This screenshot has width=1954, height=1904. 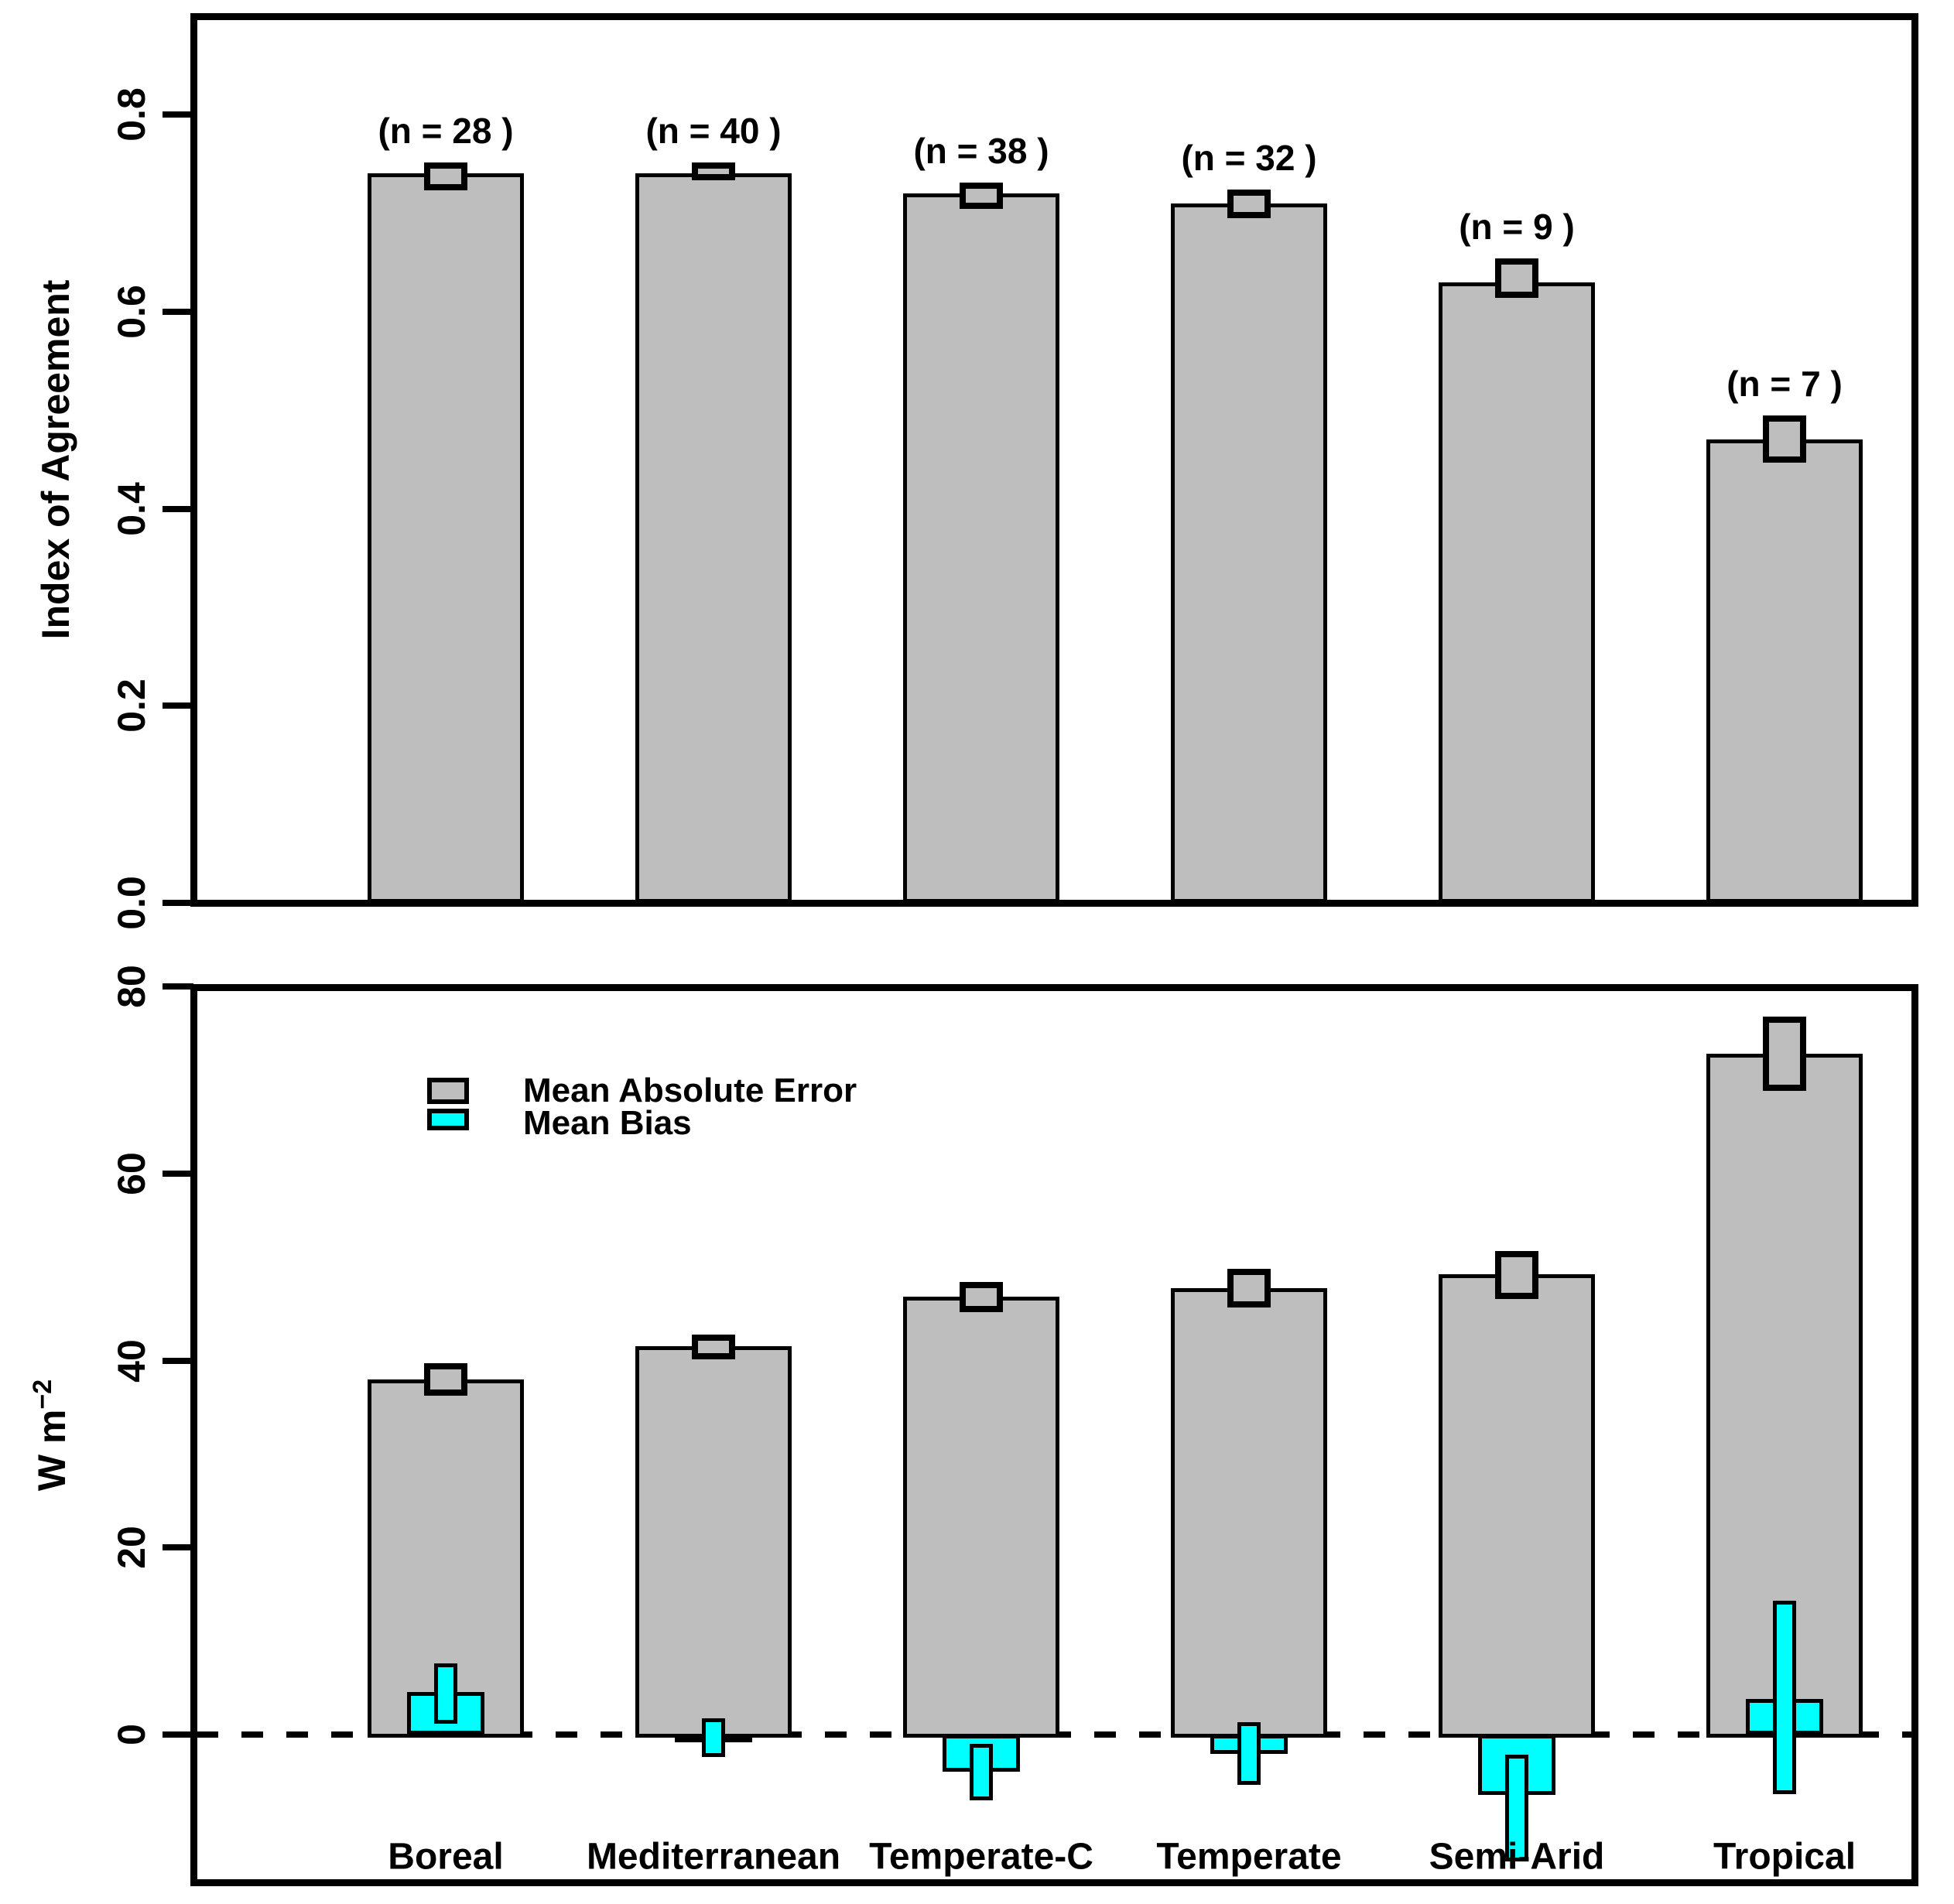 I want to click on mae-bar-temperate, so click(x=1249, y=1513).